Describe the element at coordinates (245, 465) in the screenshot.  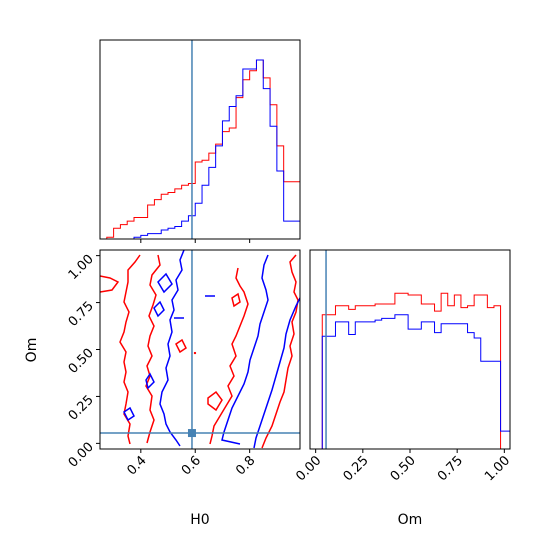
I see `h0-tick-label: 0.8` at that location.